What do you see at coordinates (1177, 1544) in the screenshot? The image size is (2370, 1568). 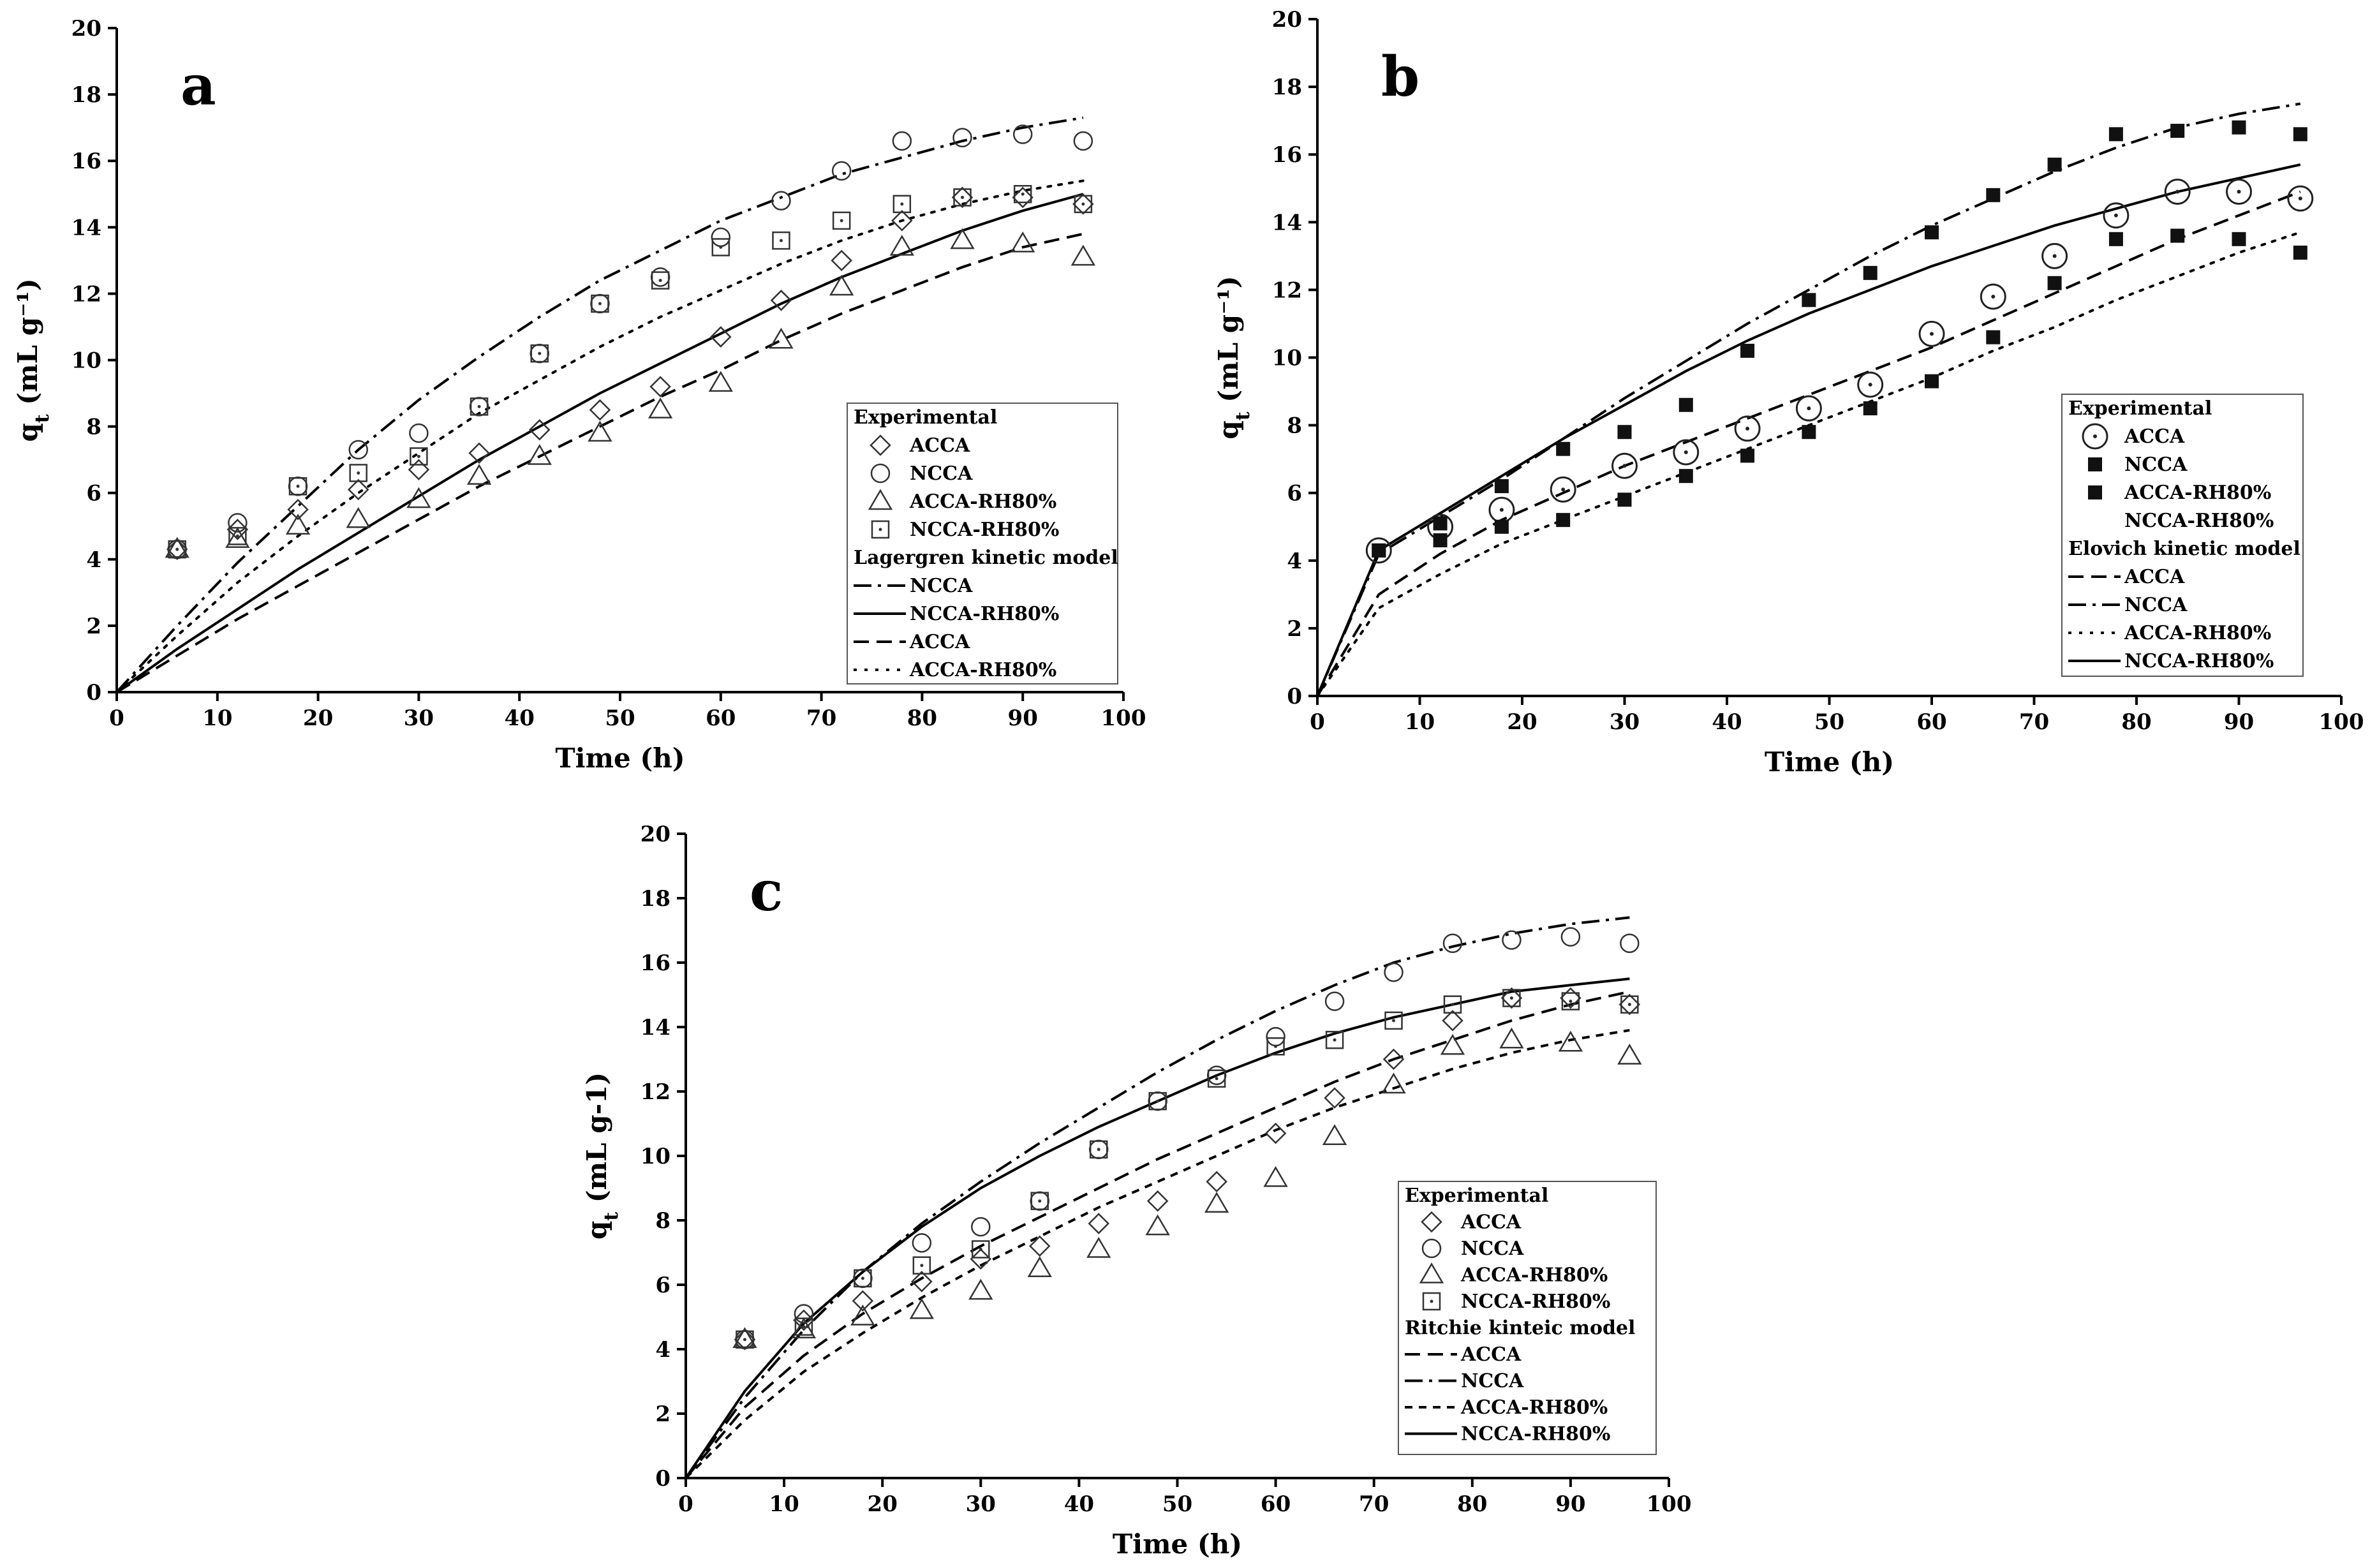 I see `x-axis-title: Time (h)` at bounding box center [1177, 1544].